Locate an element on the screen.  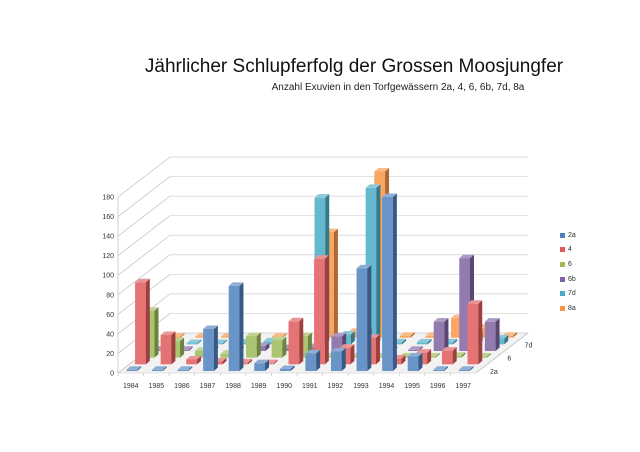
depth-tick-label: 2a is located at coordinates (494, 372).